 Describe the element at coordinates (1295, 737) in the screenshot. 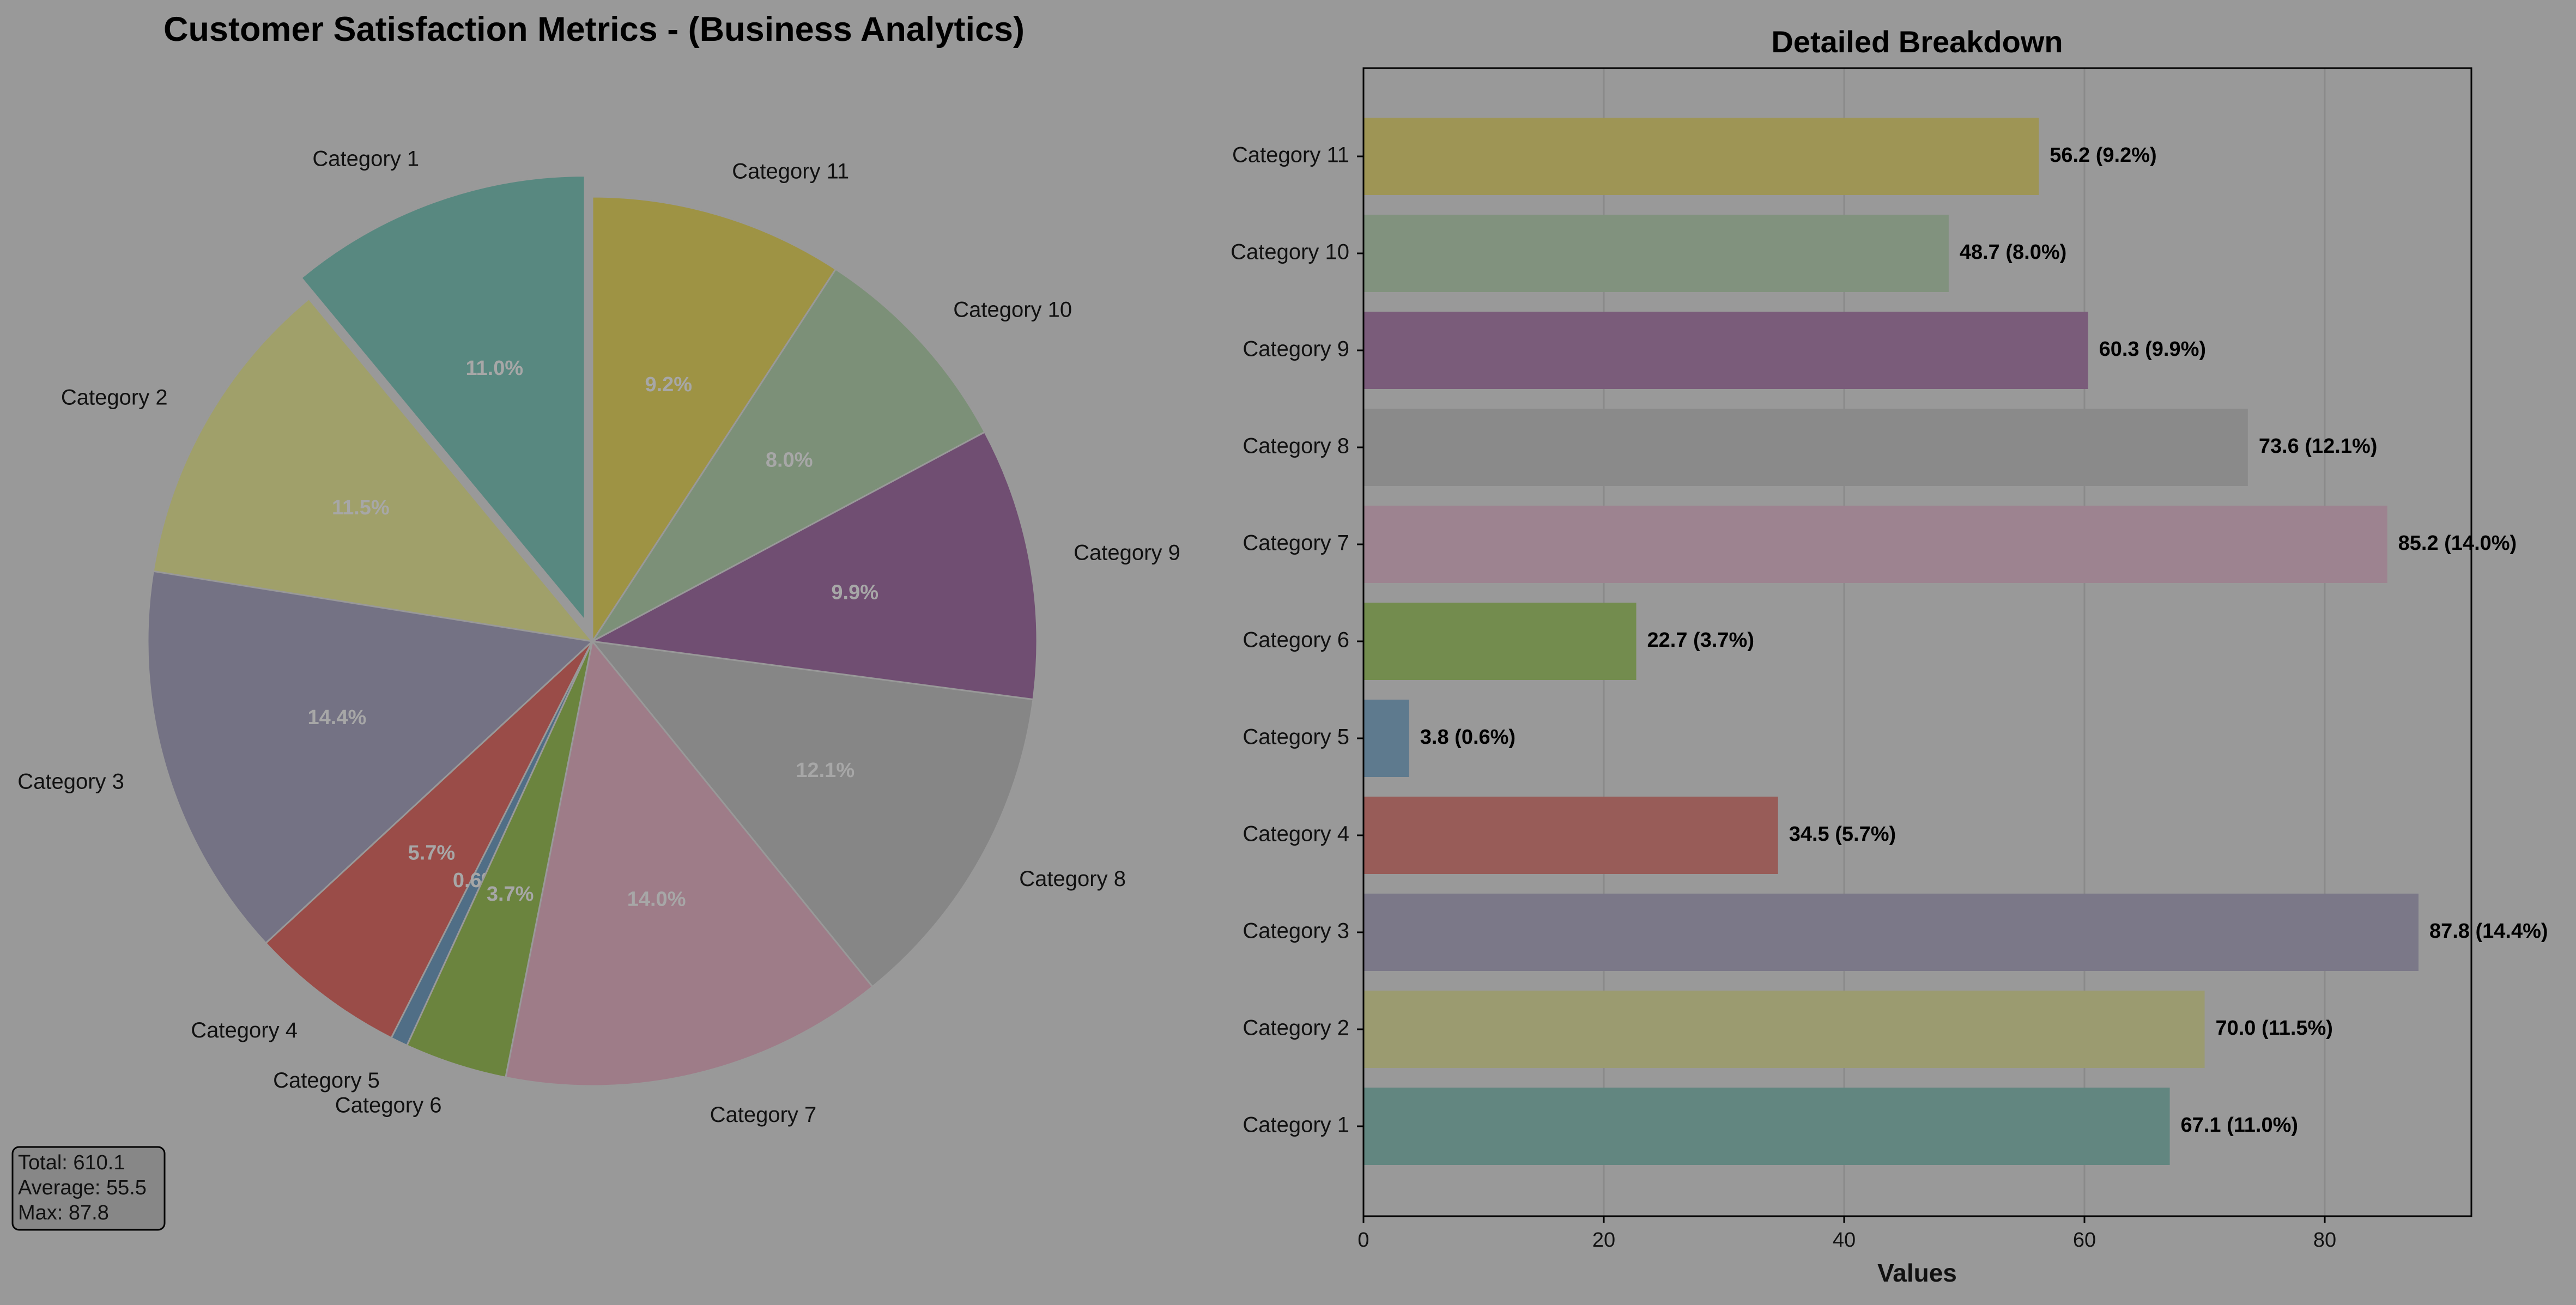

I see `y-tick-label-category-5: Category 5` at that location.